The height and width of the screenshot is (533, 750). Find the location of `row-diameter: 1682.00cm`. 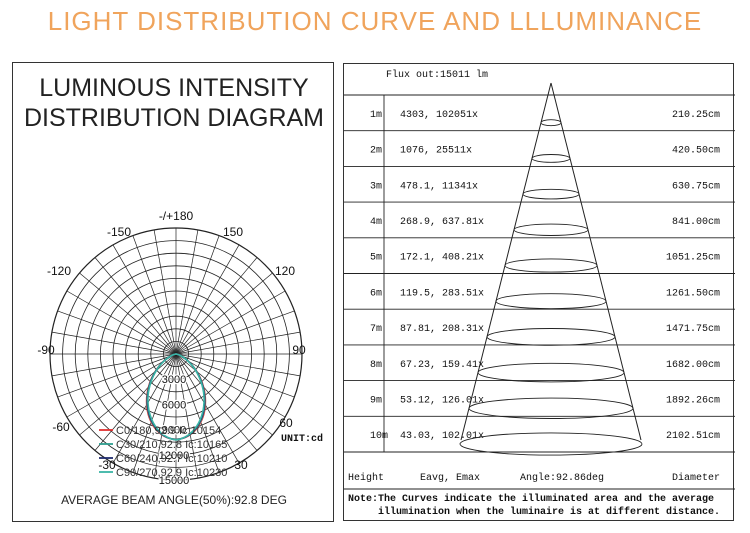

row-diameter: 1682.00cm is located at coordinates (693, 365).